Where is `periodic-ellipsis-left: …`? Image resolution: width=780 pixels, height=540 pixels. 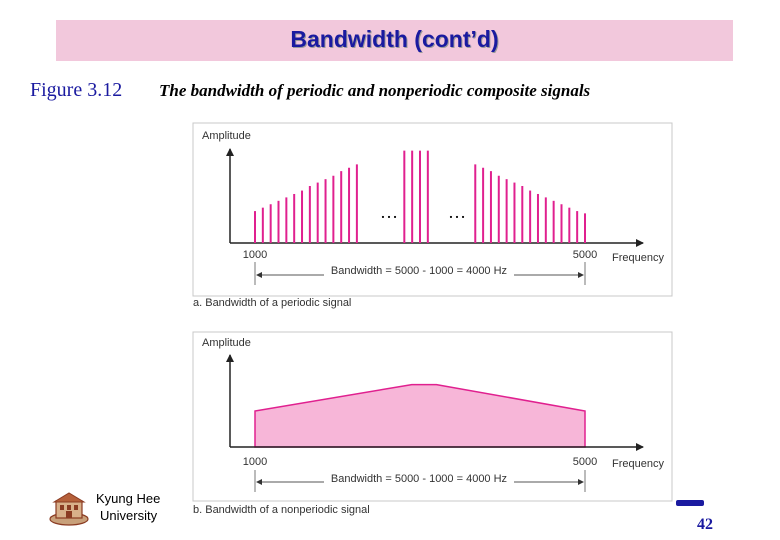
periodic-ellipsis-left: … is located at coordinates (389, 212).